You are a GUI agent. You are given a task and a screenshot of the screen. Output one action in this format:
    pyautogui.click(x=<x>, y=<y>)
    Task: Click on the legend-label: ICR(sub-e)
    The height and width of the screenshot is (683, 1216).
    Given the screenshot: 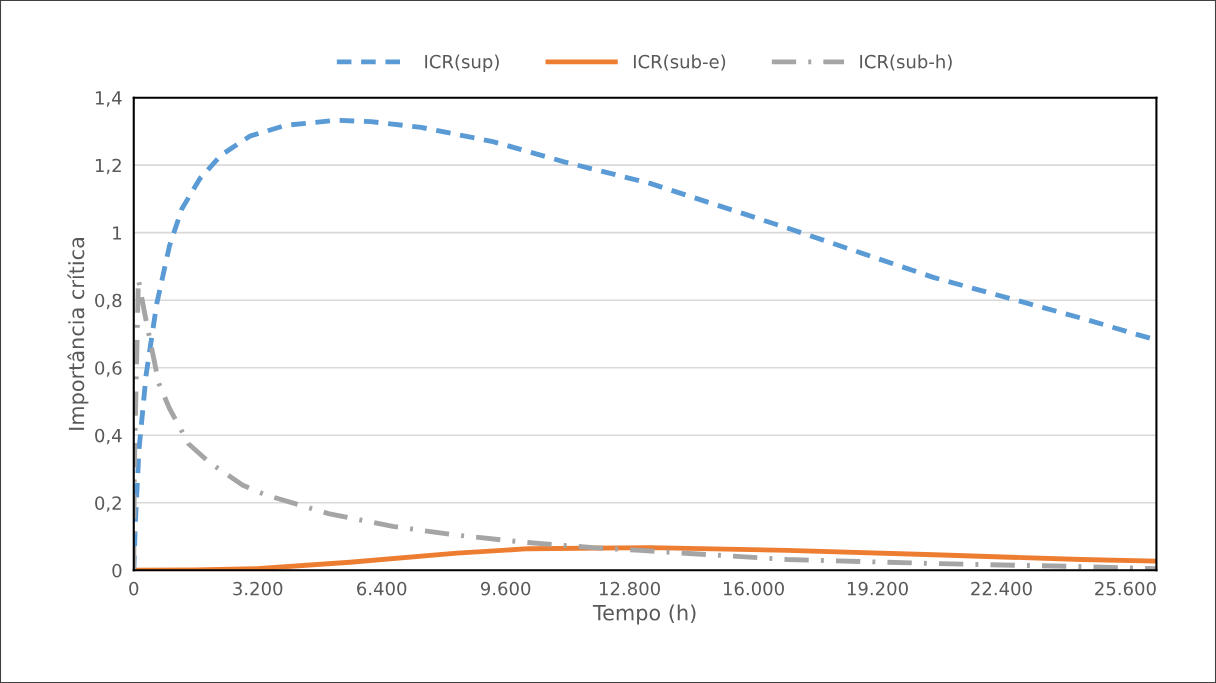 What is the action you would take?
    pyautogui.click(x=679, y=62)
    